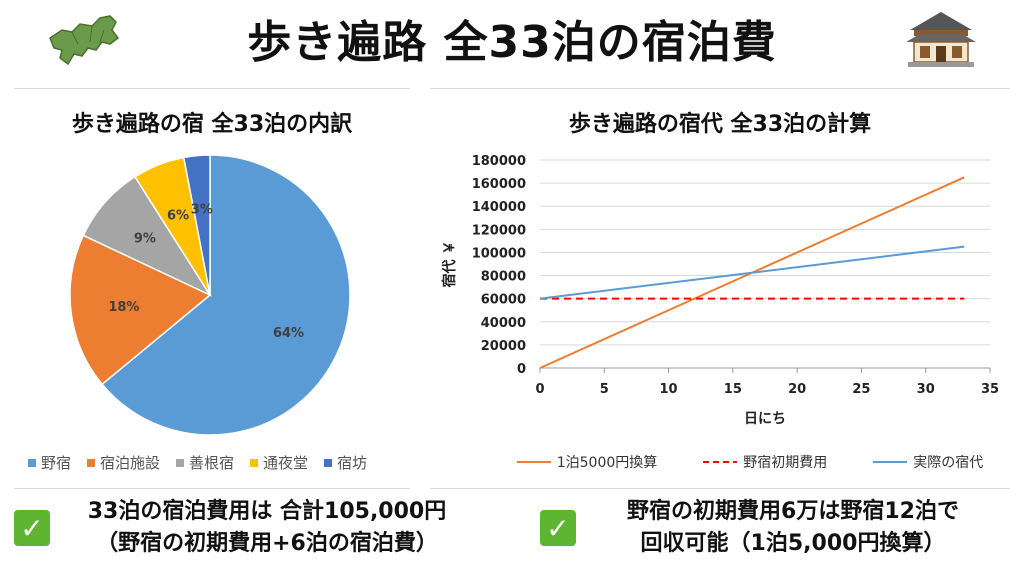  Describe the element at coordinates (238, 462) in the screenshot. I see `pie-legend: 野宿 宿泊施設 善根宿 通夜堂 宿坊` at that location.